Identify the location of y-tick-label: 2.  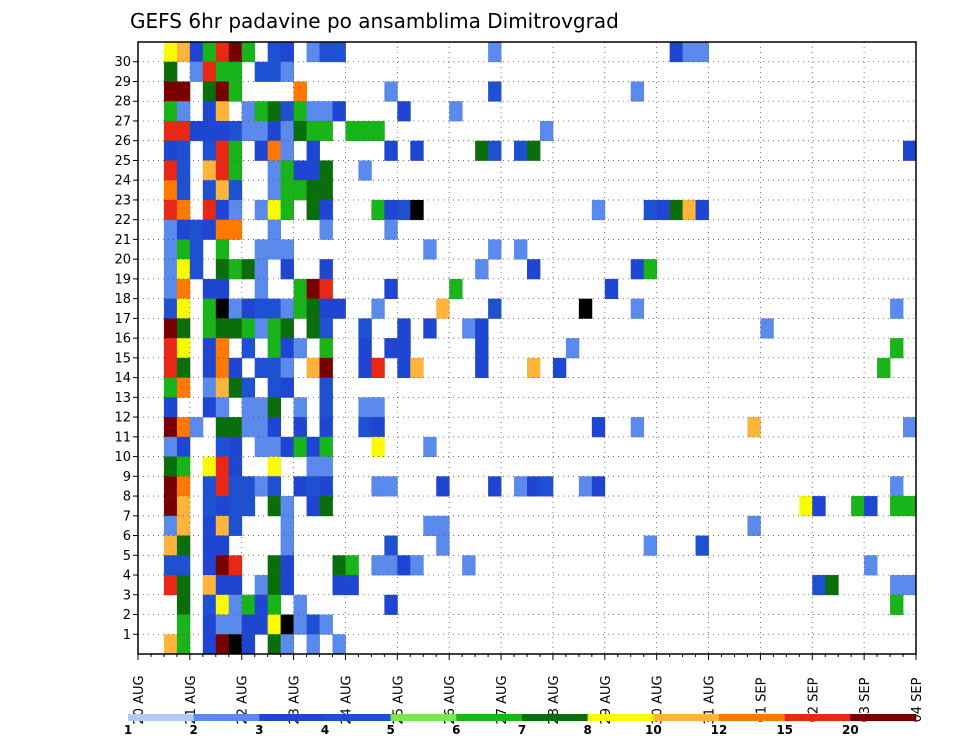
(127, 615).